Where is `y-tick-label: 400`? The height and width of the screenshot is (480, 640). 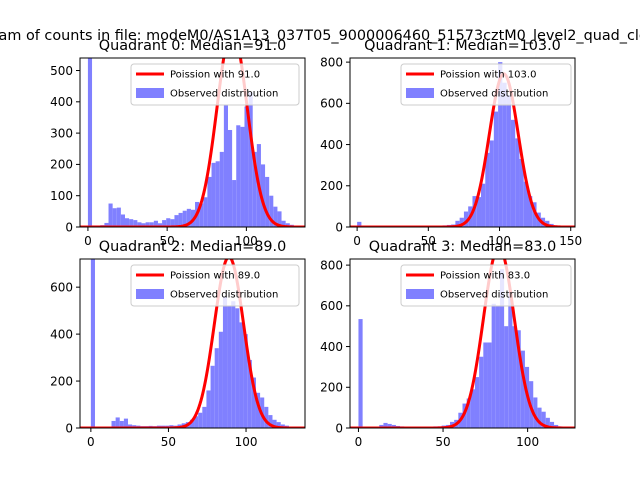 y-tick-label: 400 is located at coordinates (331, 145).